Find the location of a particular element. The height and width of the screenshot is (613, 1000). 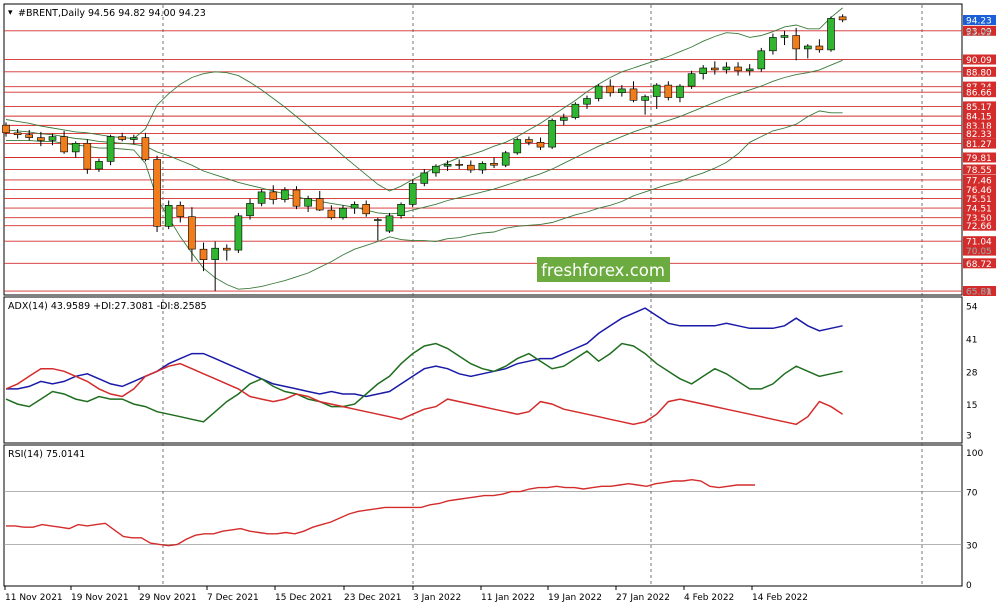

x-axis-label-2: 29 Nov 2021 is located at coordinates (168, 598).